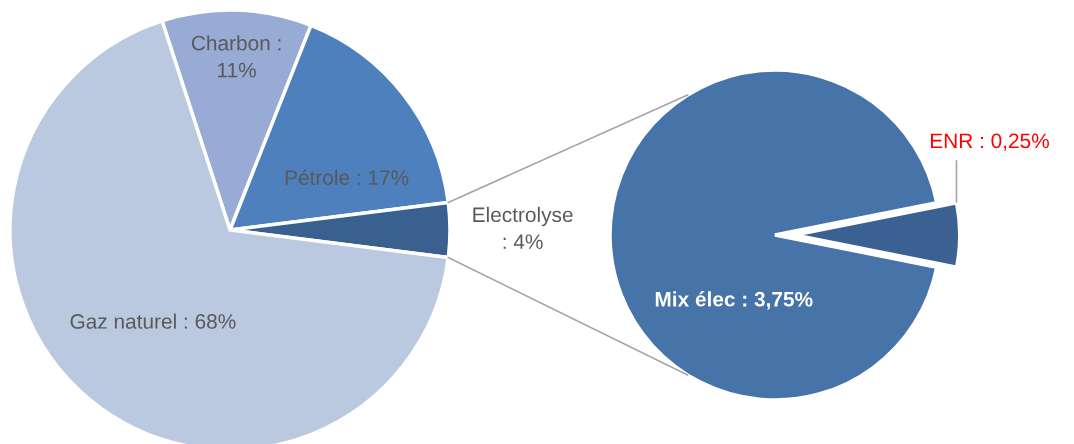  What do you see at coordinates (990, 142) in the screenshot?
I see `slice-label: ENR : 0,25%` at bounding box center [990, 142].